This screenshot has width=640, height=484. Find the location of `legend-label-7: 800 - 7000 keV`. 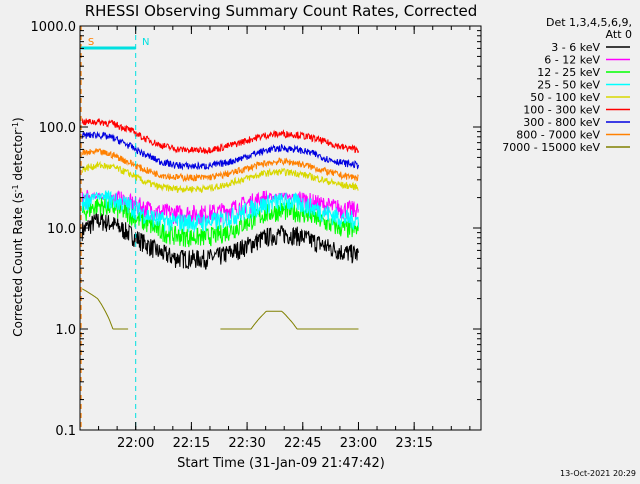

legend-label-7: 800 - 7000 keV is located at coordinates (558, 135).